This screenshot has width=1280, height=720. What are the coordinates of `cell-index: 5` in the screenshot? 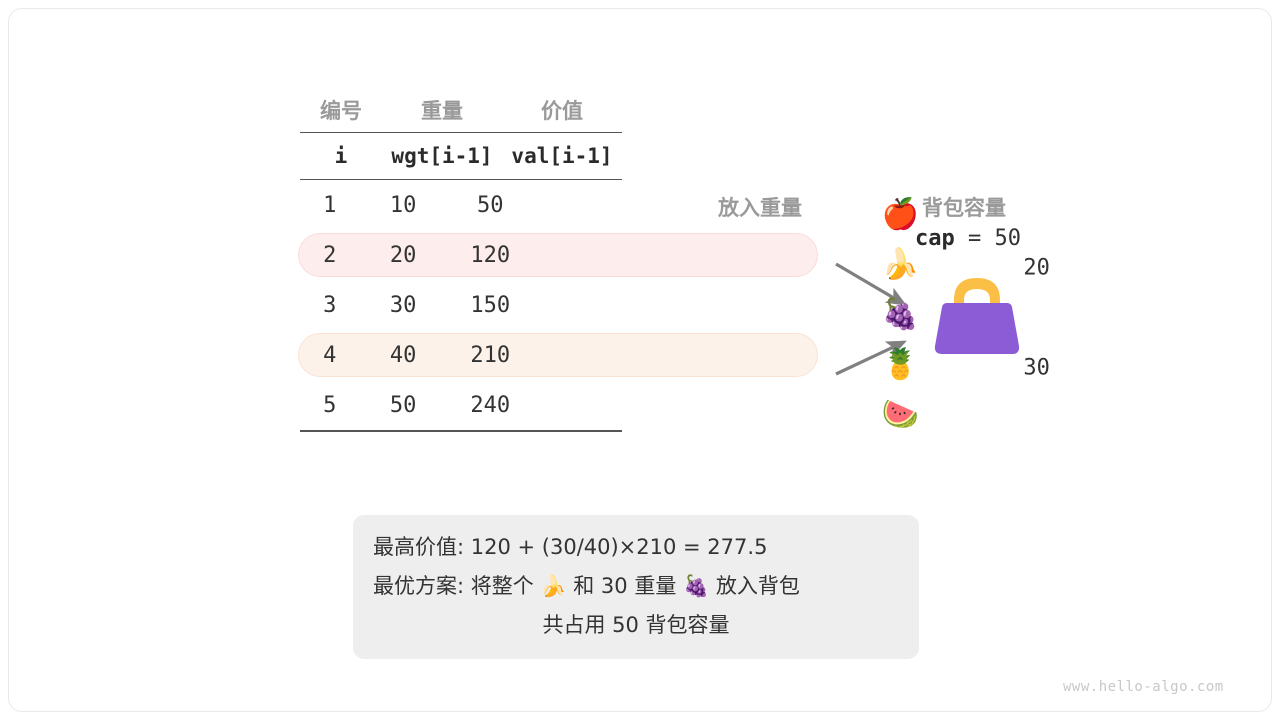 It's located at (330, 405).